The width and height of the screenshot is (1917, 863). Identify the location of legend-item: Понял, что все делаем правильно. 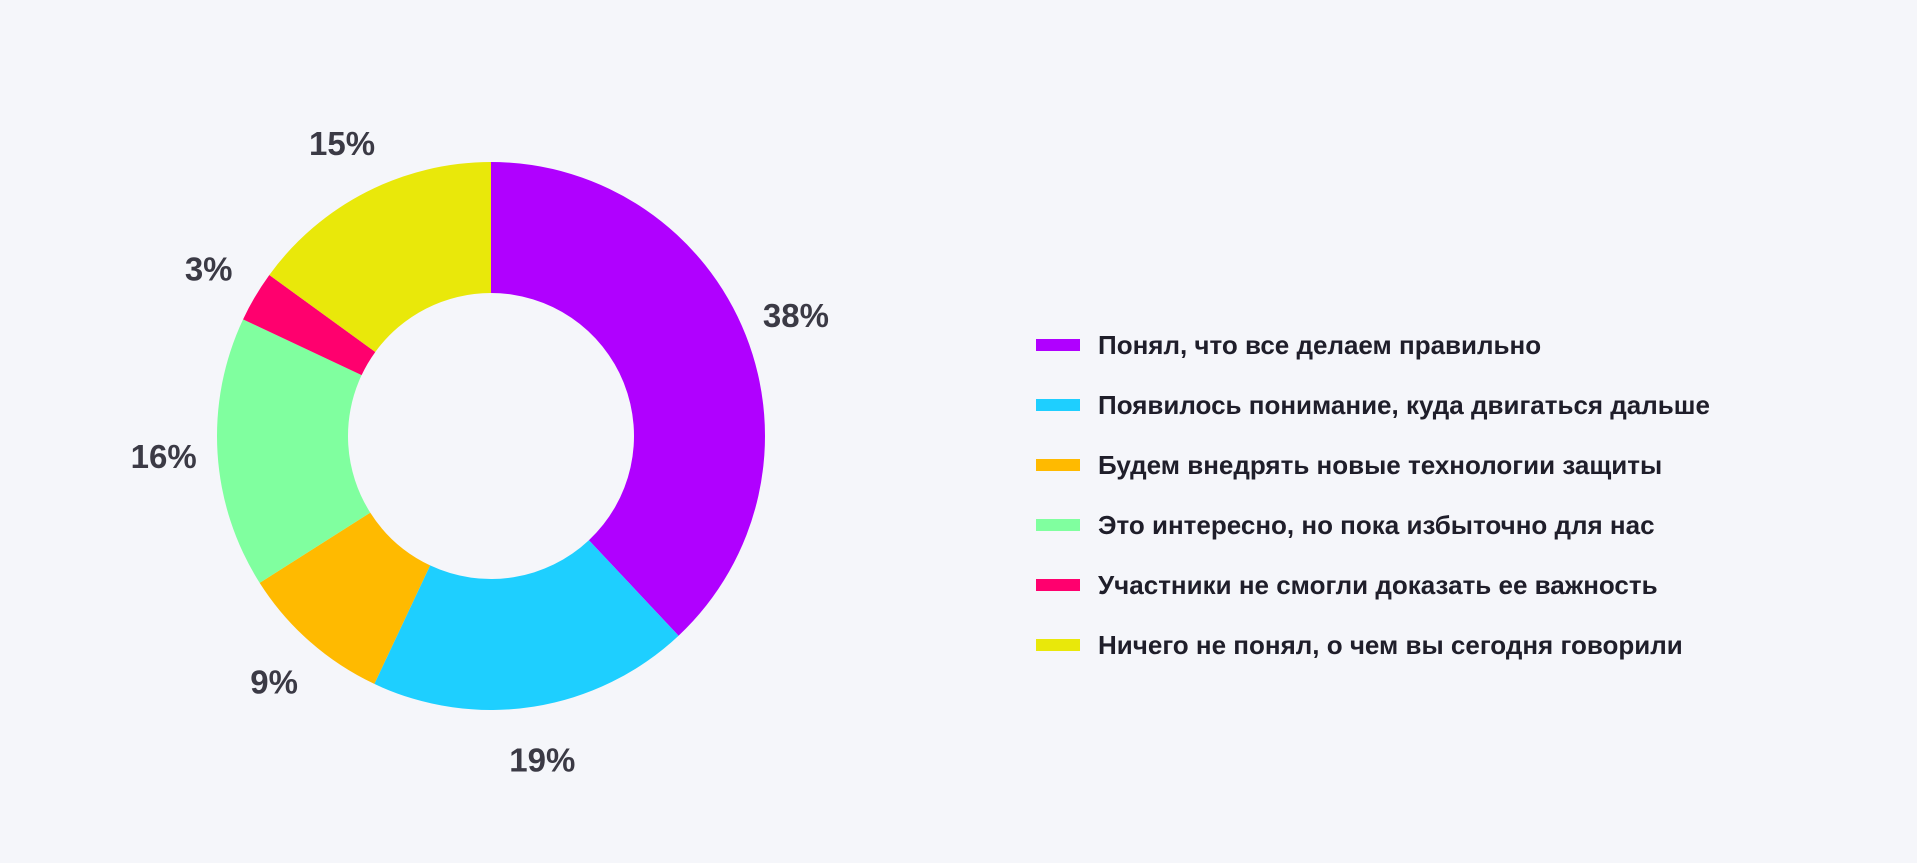
(1373, 345).